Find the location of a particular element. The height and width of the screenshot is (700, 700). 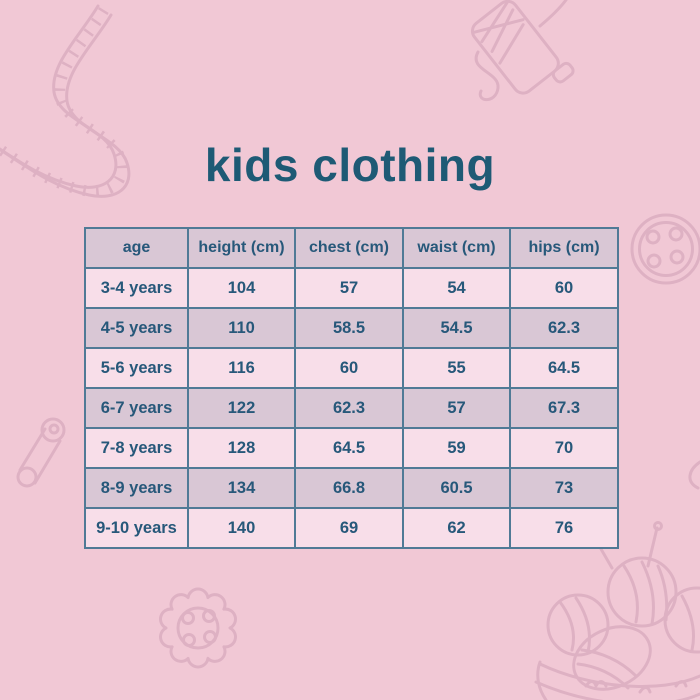

table-row: 7-8 years 128 64.5 59 70 is located at coordinates (351, 448).